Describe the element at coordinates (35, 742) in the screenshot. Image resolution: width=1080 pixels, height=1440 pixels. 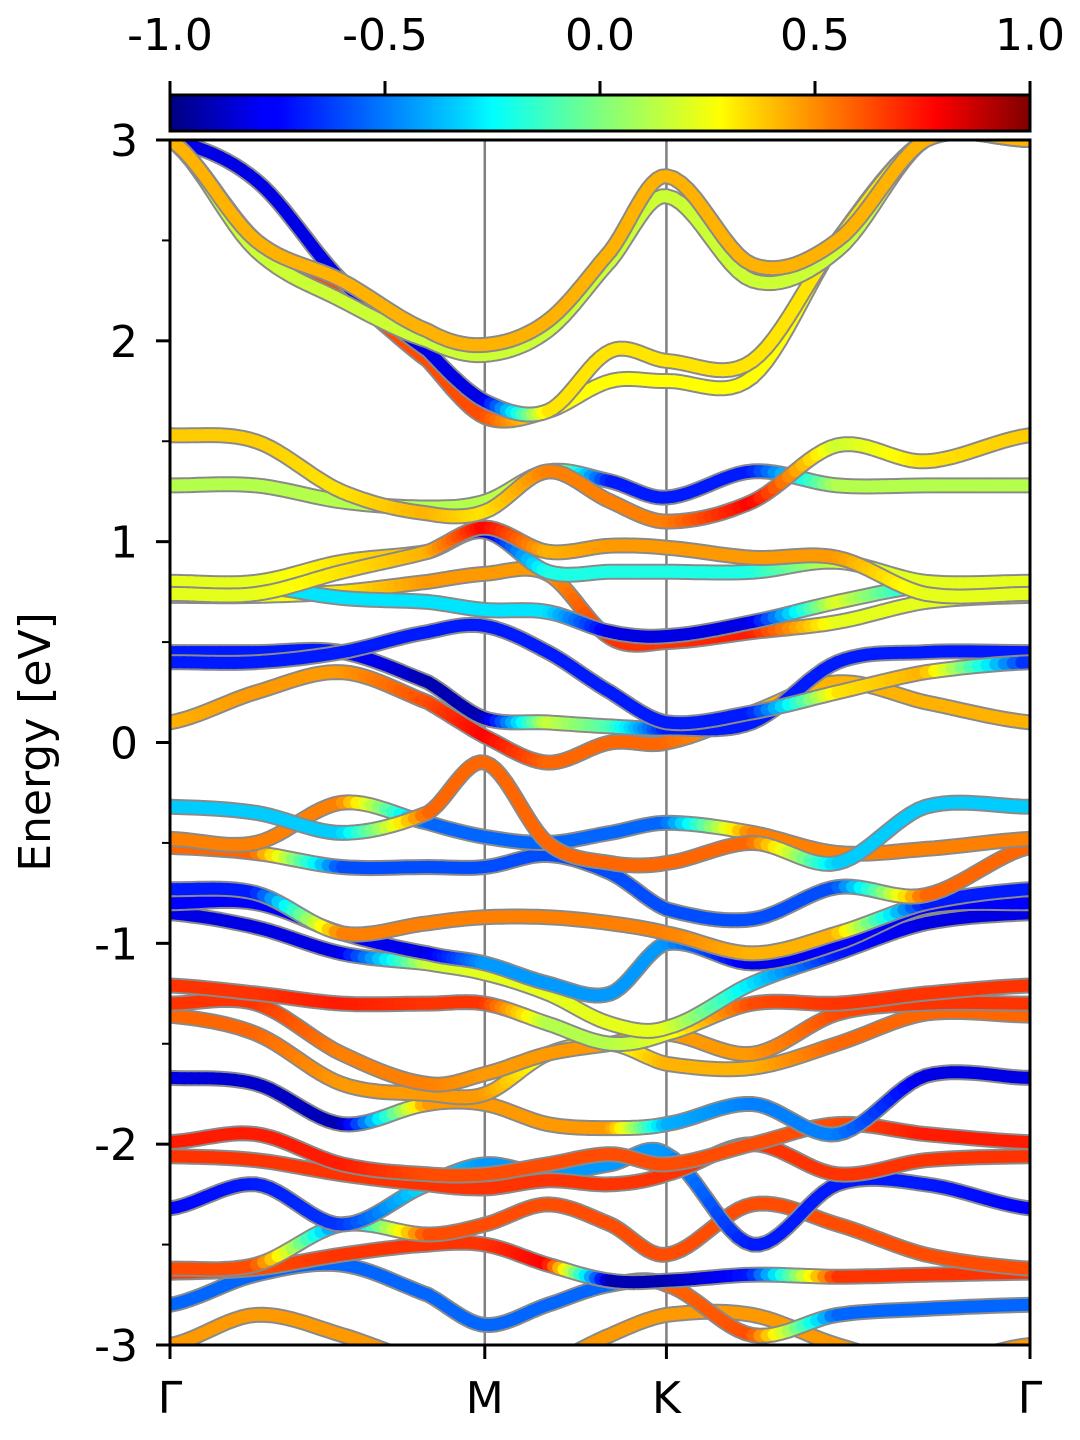
I see `y-axis-label: Energy [eV]` at that location.